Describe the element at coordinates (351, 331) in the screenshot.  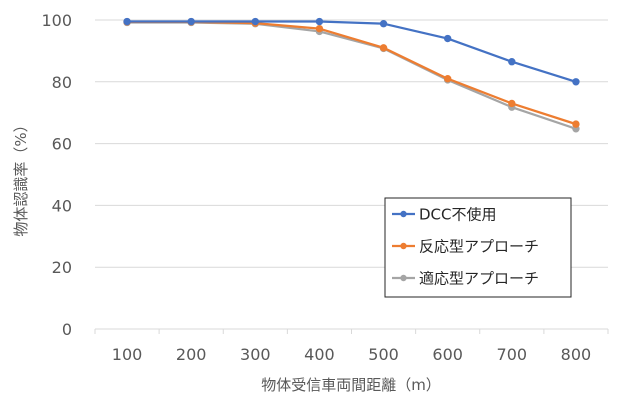
I see `axes` at that location.